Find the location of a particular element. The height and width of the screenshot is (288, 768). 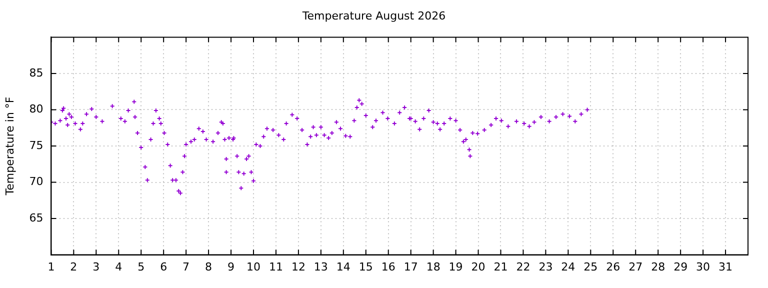

y-tick-label: 80 is located at coordinates (36, 109).